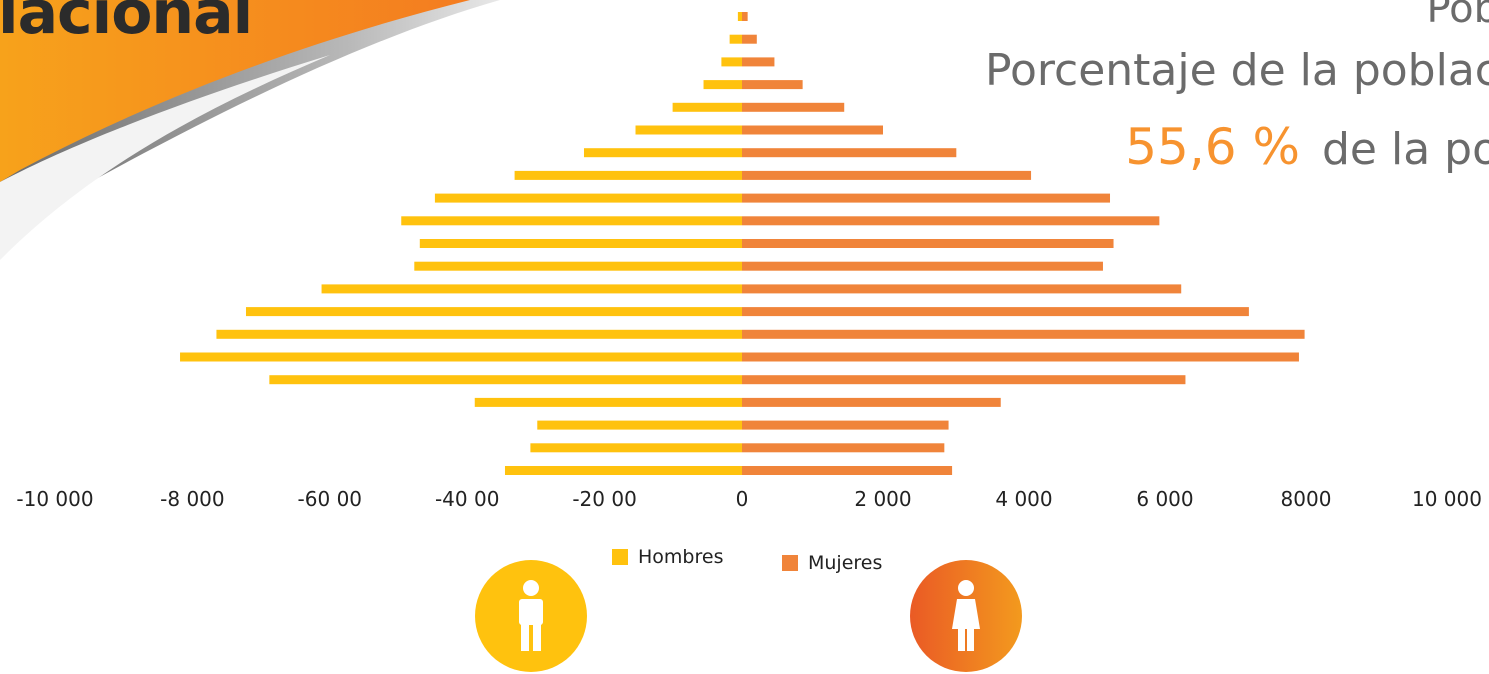  Describe the element at coordinates (1447, 499) in the screenshot. I see `x-tick-label-10: 10 000` at that location.